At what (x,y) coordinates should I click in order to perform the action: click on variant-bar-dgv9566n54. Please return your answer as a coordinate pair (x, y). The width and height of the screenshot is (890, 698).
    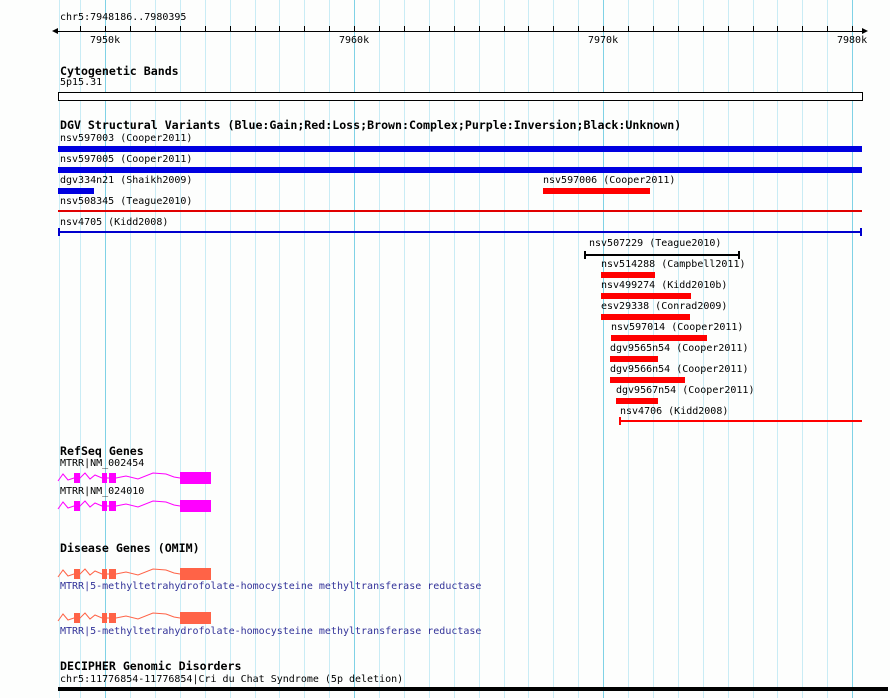
    Looking at the image, I should click on (647, 380).